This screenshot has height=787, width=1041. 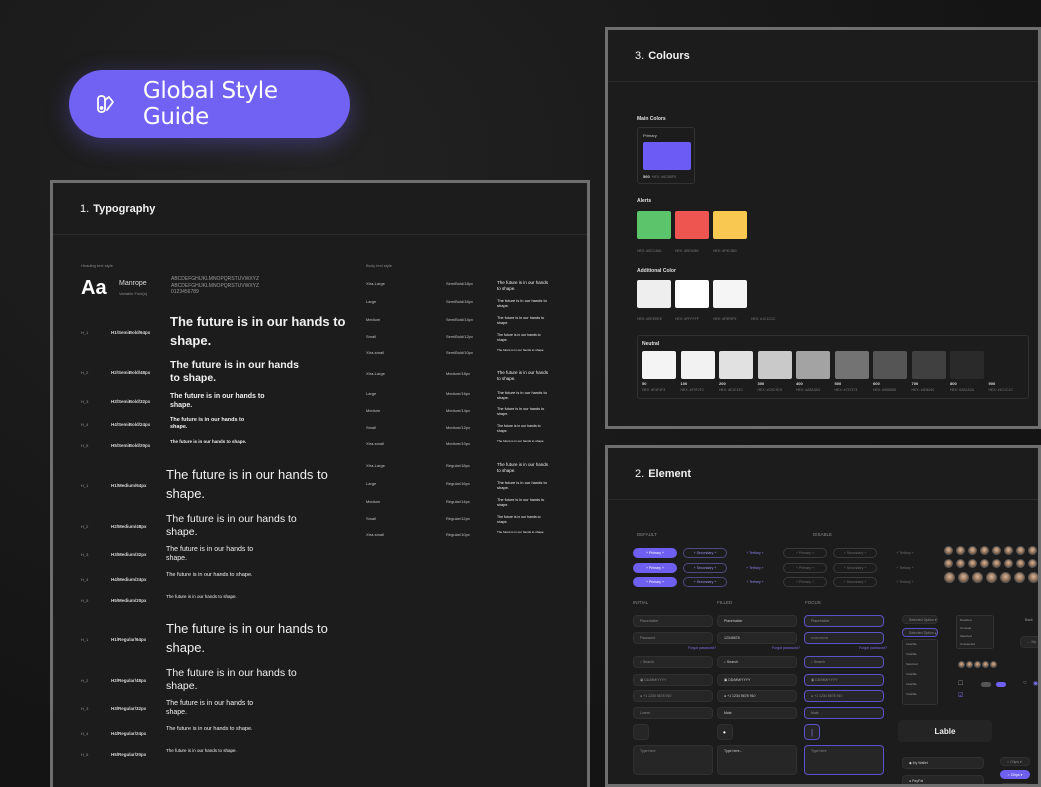 What do you see at coordinates (692, 225) in the screenshot?
I see `alert-swatch` at bounding box center [692, 225].